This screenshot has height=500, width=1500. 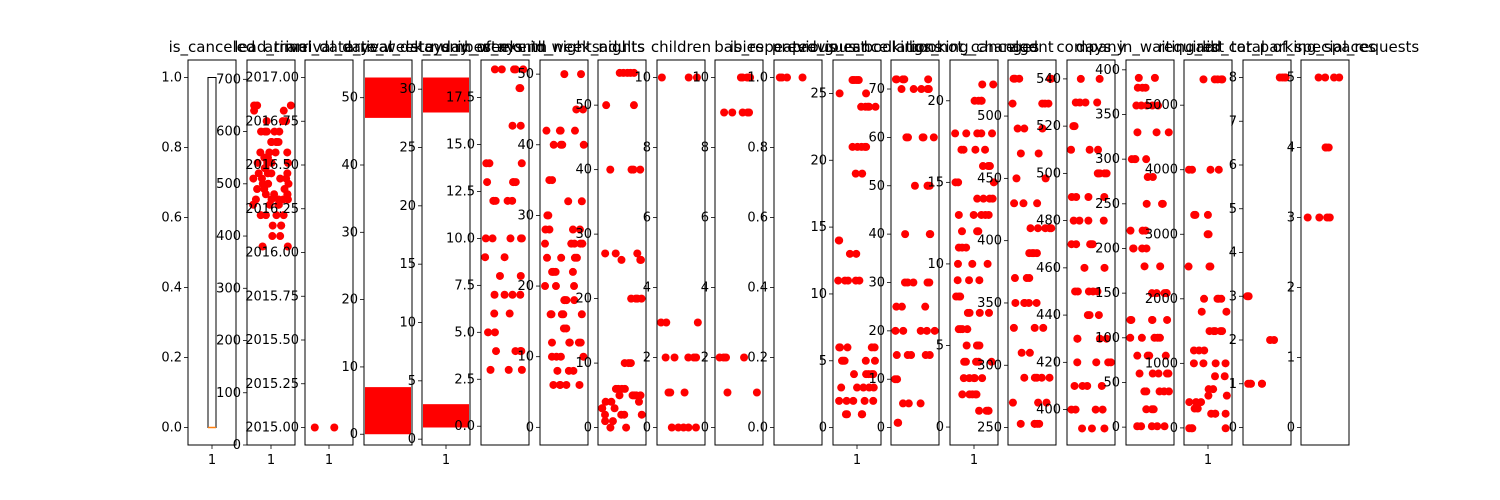 I want to click on y-tick-label: 2015.25, so click(x=272, y=384).